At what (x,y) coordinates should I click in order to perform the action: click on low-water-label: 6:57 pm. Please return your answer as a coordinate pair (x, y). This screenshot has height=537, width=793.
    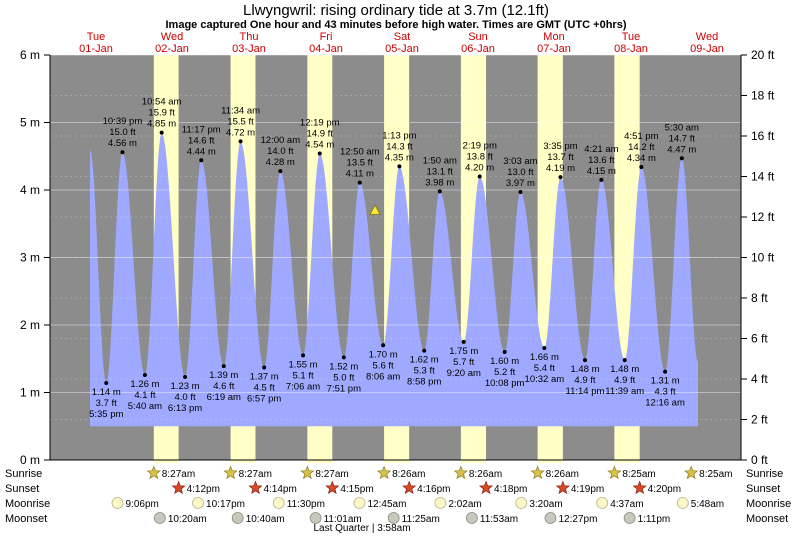
    Looking at the image, I should click on (264, 399).